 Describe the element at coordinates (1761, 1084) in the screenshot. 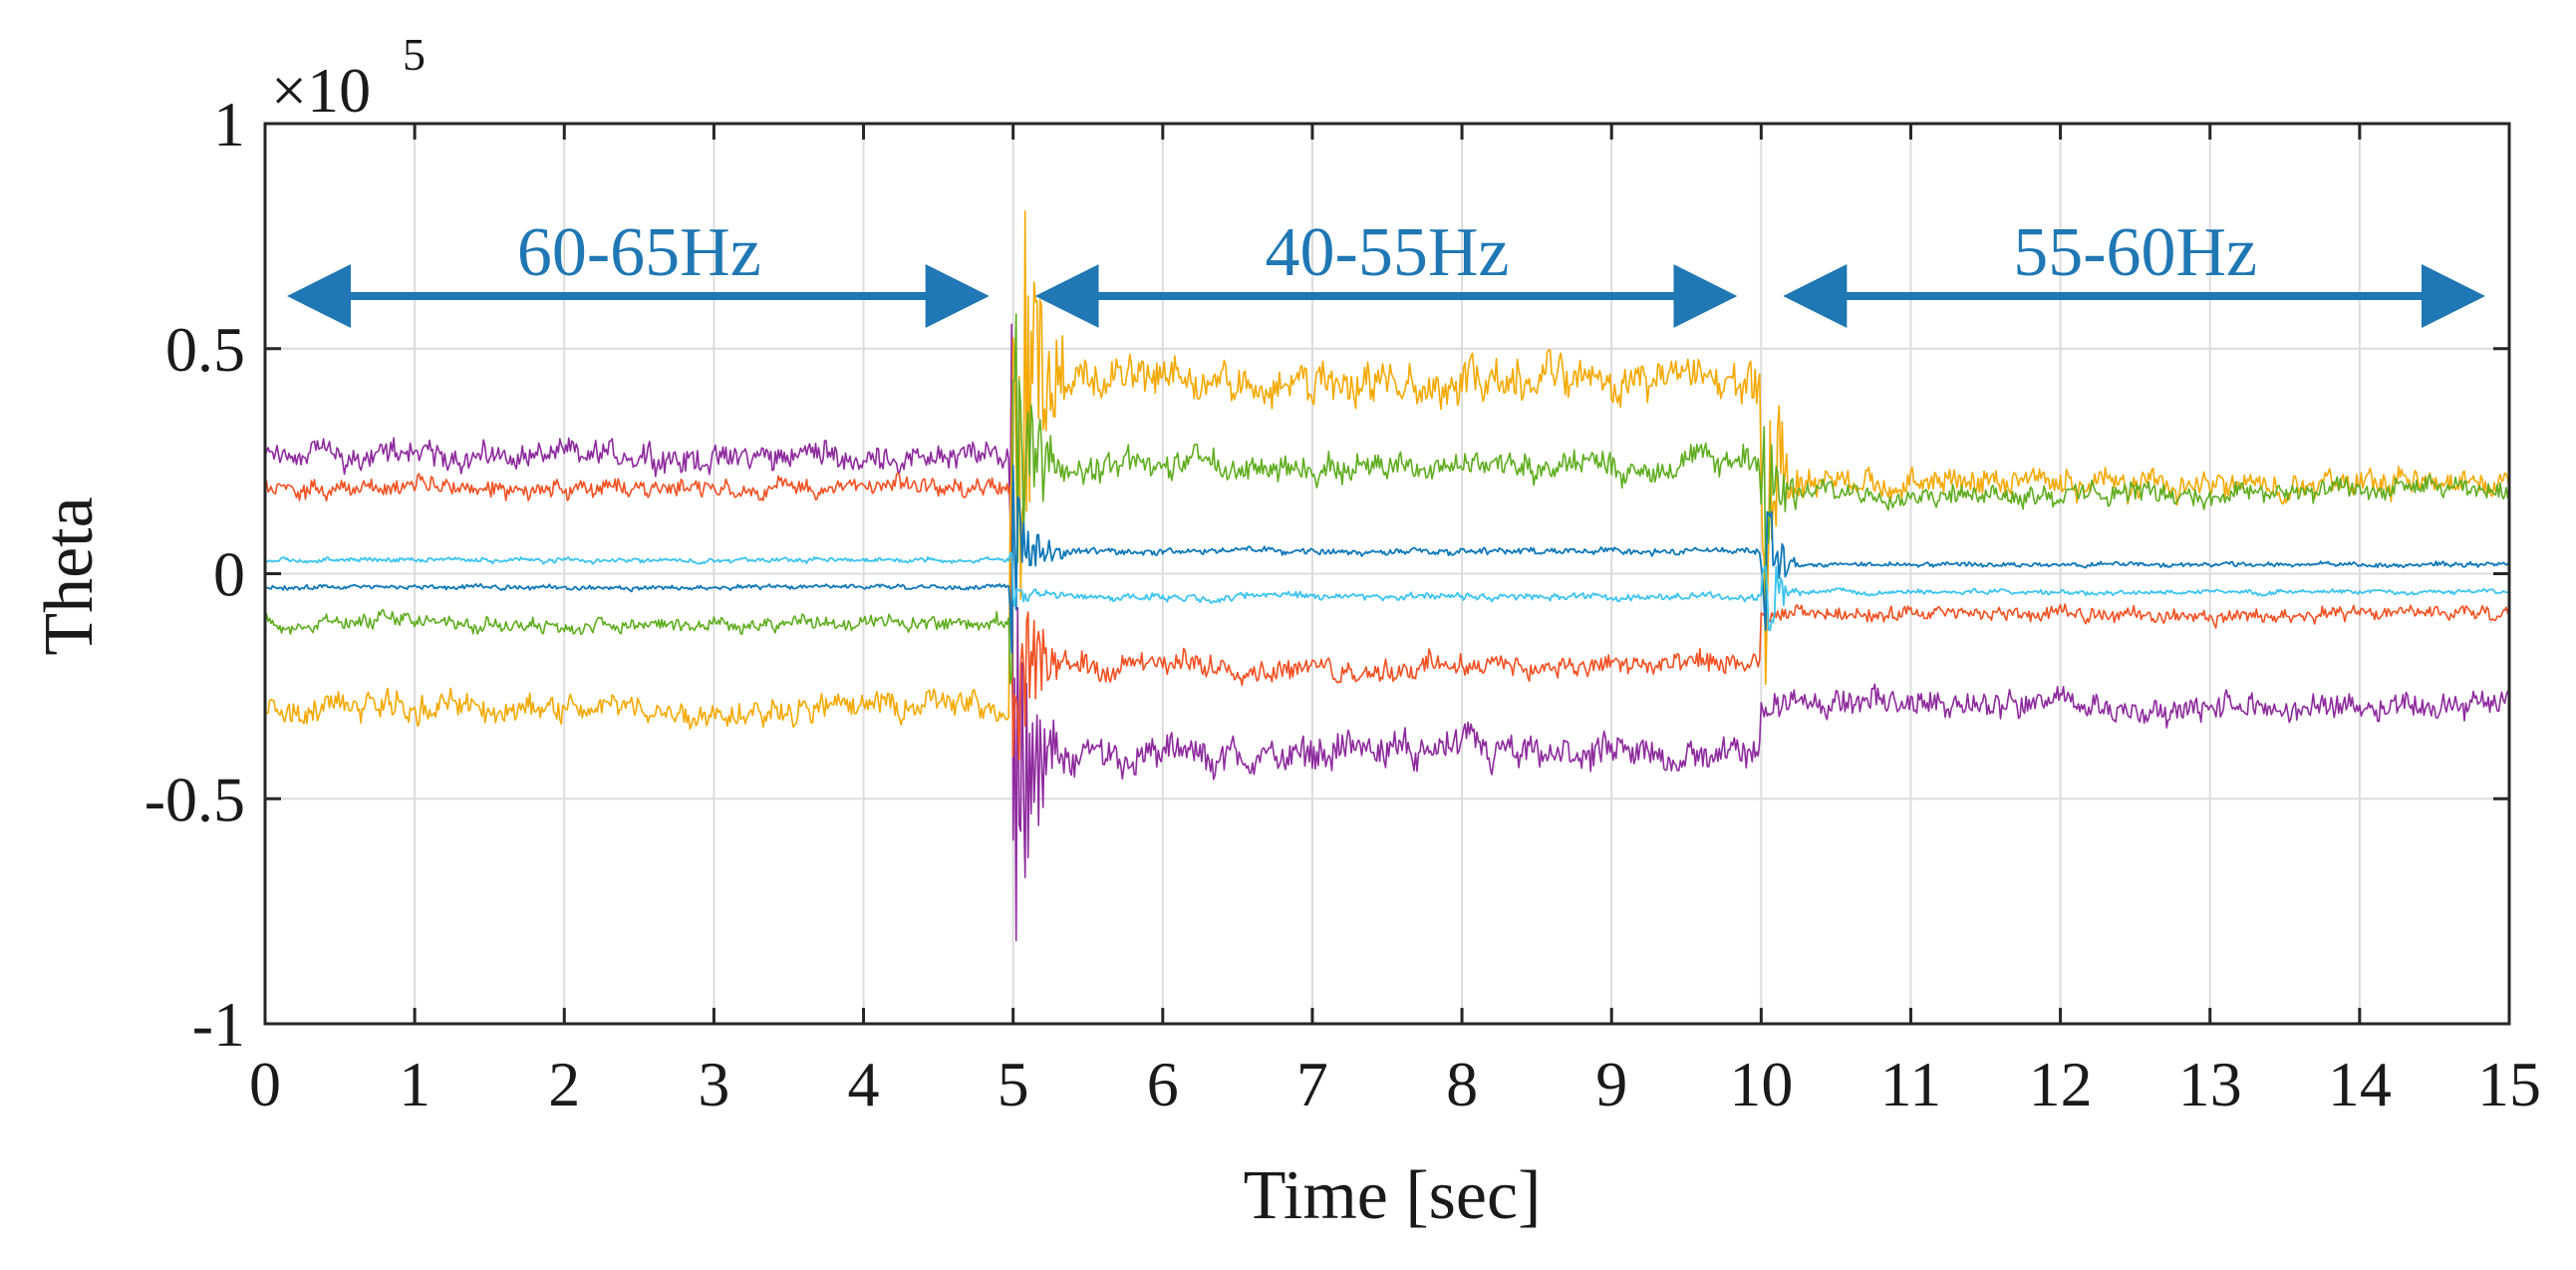

I see `x-tick-label: 10` at that location.